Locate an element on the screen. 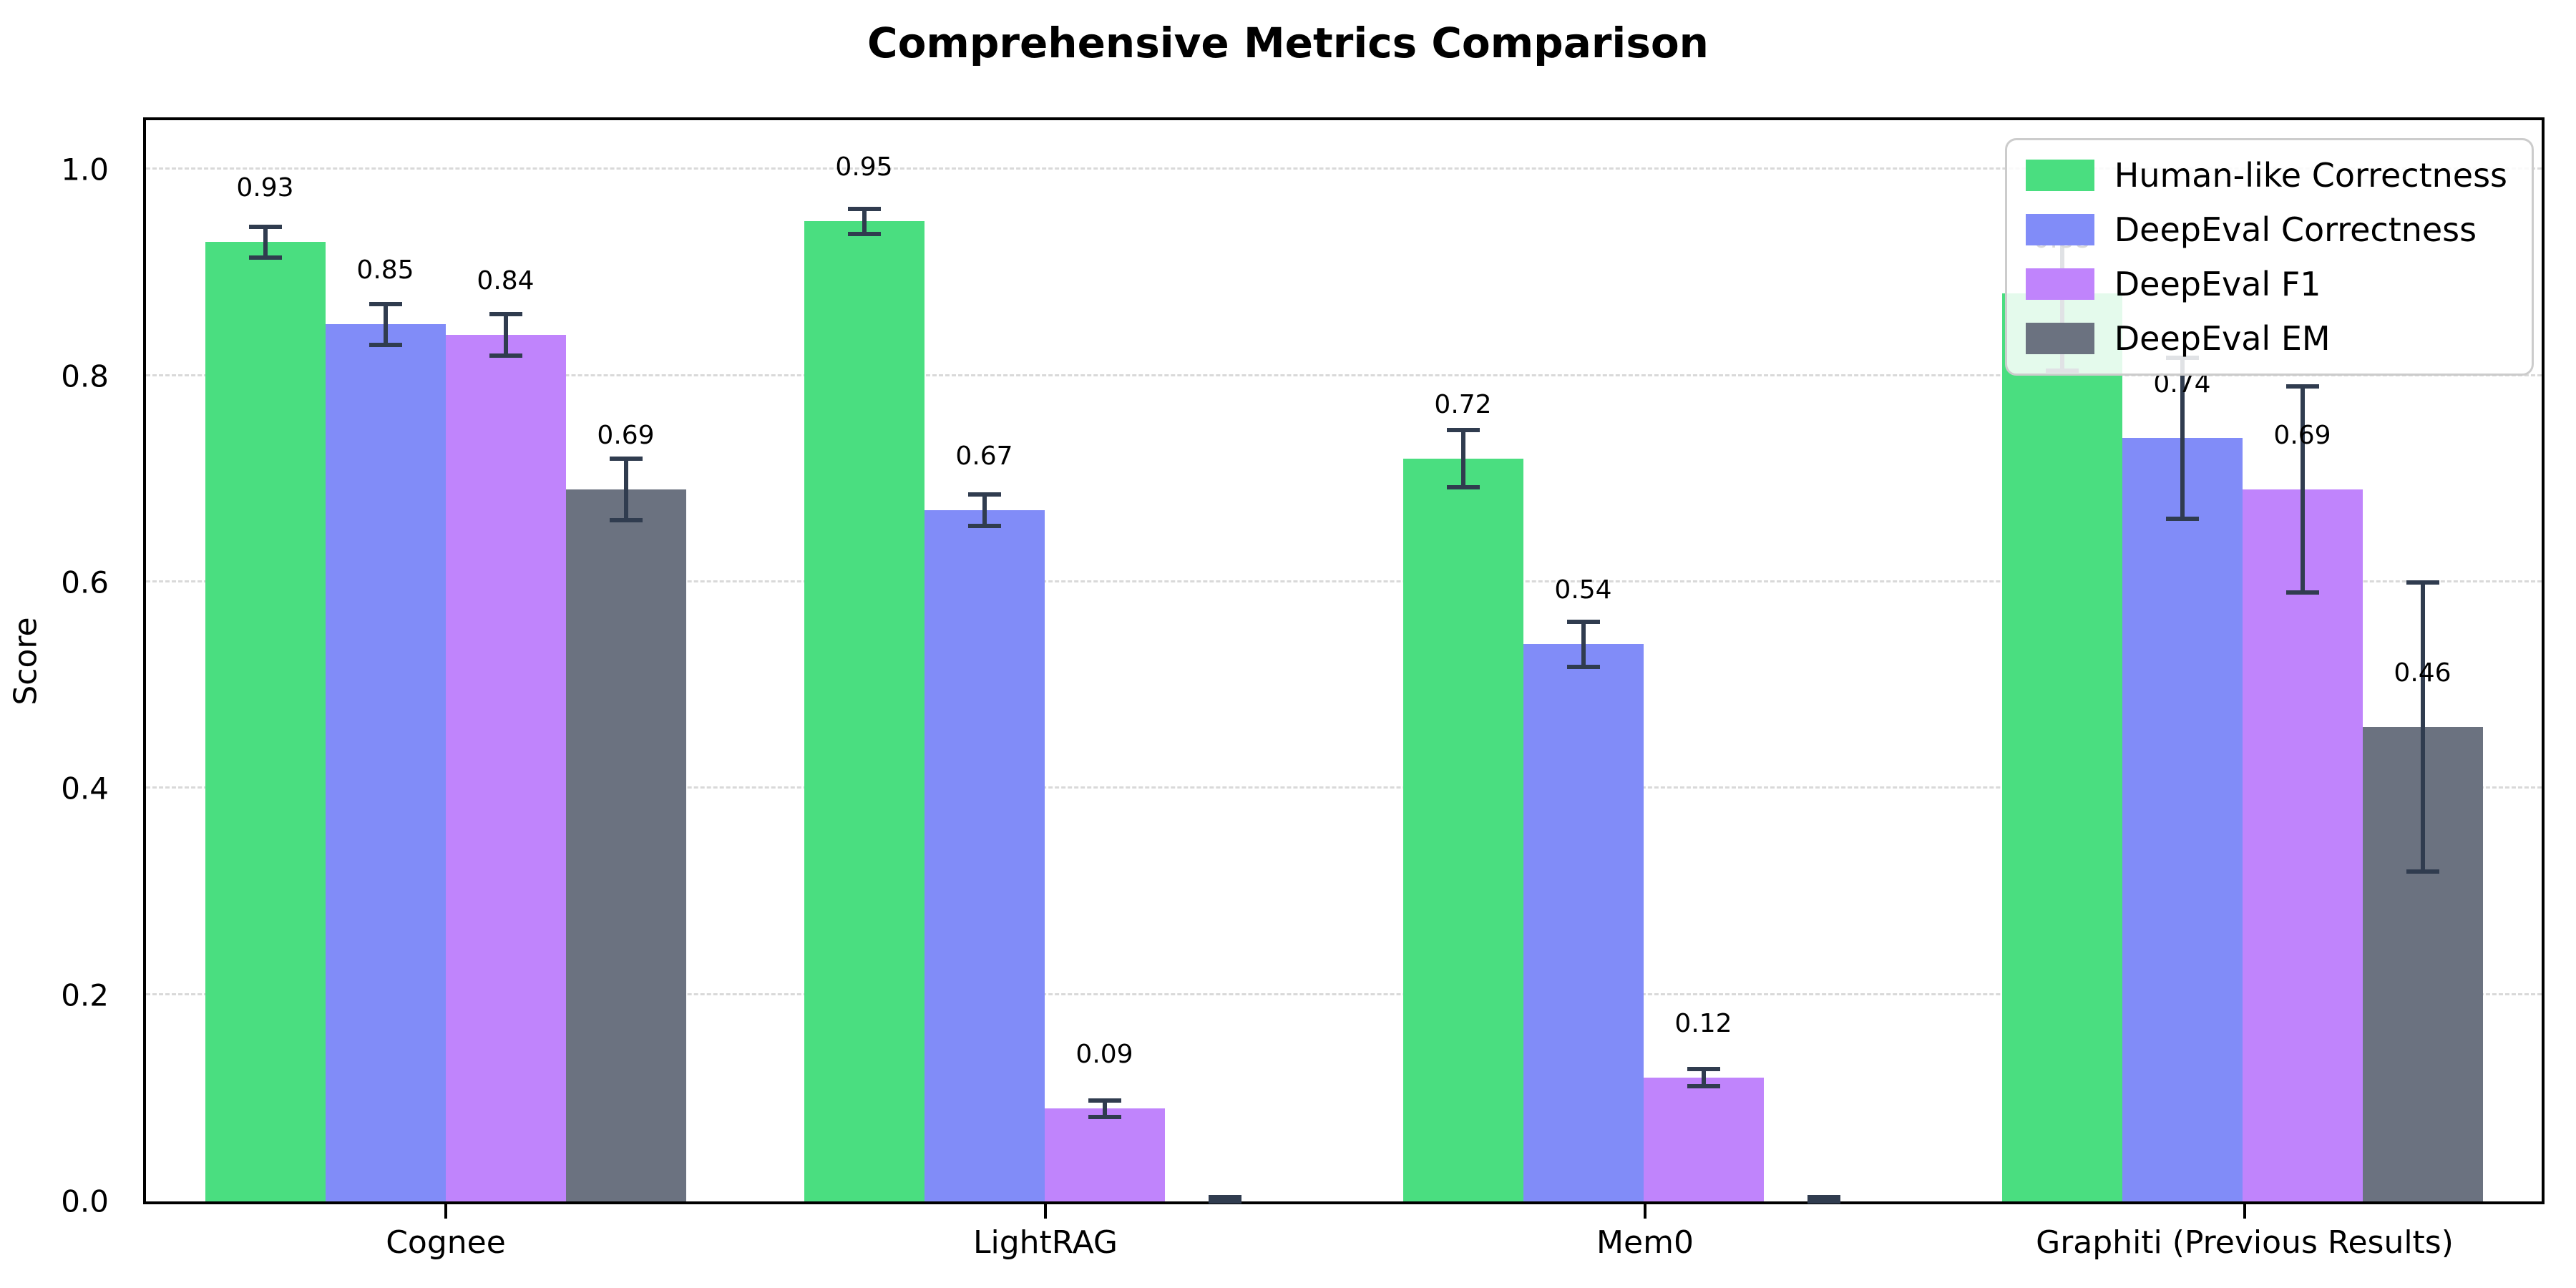  legend-item: Human-like Correctness is located at coordinates (2266, 175).